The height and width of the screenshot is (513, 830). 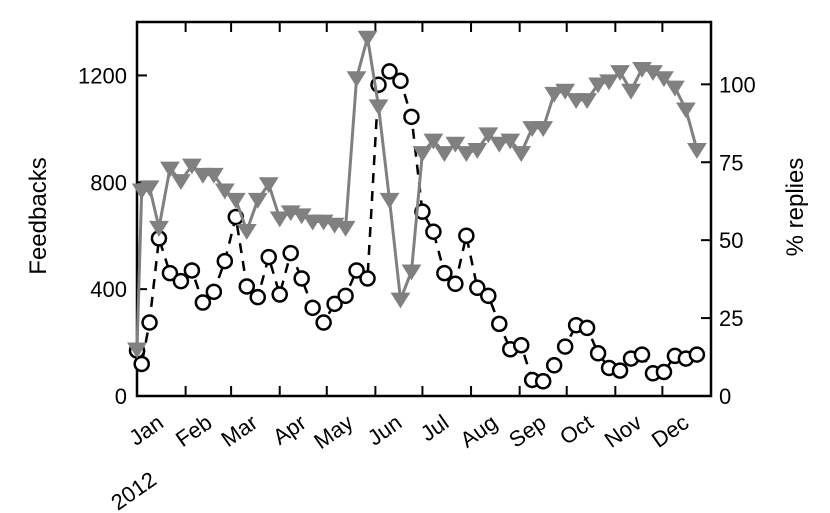 What do you see at coordinates (108, 289) in the screenshot?
I see `y-left-tick-label: 400` at bounding box center [108, 289].